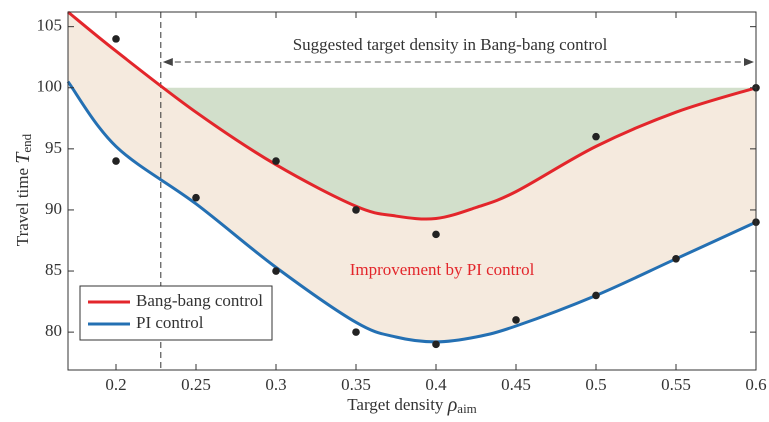 Image resolution: width=769 pixels, height=422 pixels. Describe the element at coordinates (467, 408) in the screenshot. I see `label-subscript: aim` at that location.